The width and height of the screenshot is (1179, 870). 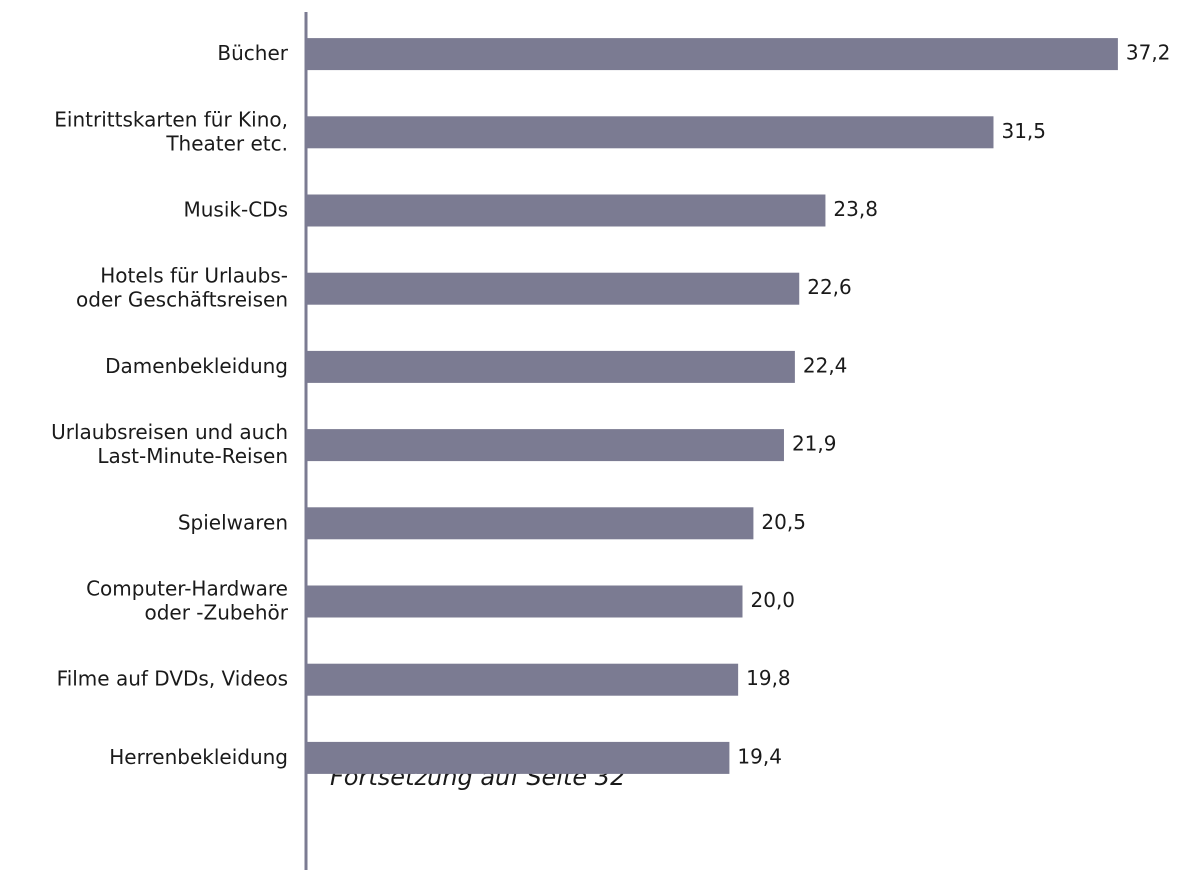 I want to click on label-line: Filme auf DVDs, Videos, so click(x=172, y=678).